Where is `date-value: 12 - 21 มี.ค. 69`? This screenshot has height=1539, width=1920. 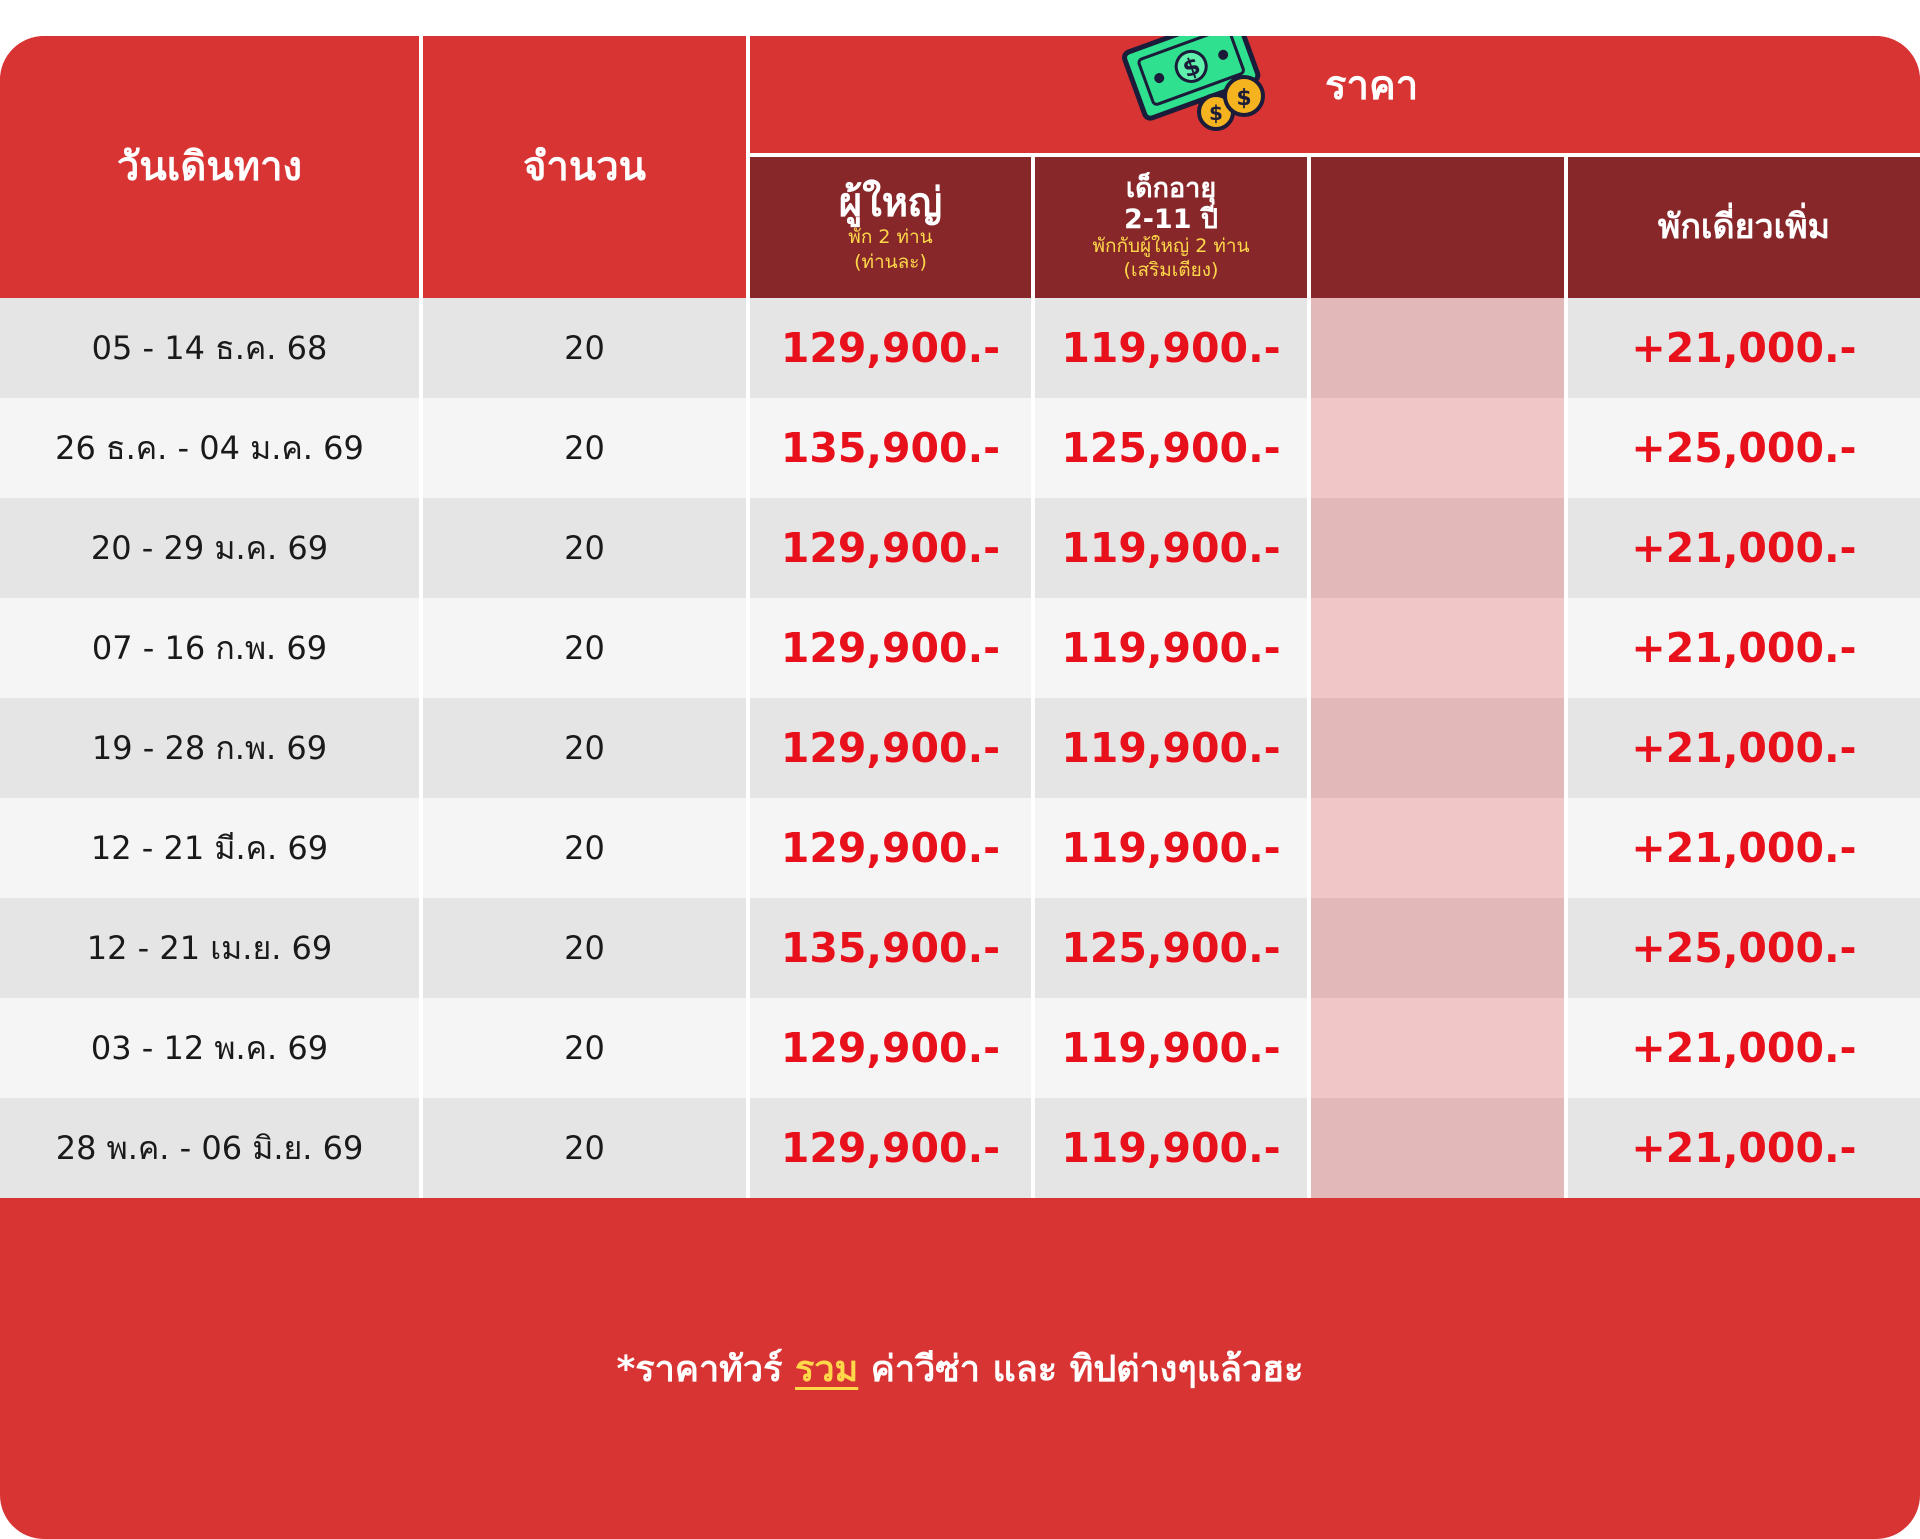 date-value: 12 - 21 มี.ค. 69 is located at coordinates (209, 847).